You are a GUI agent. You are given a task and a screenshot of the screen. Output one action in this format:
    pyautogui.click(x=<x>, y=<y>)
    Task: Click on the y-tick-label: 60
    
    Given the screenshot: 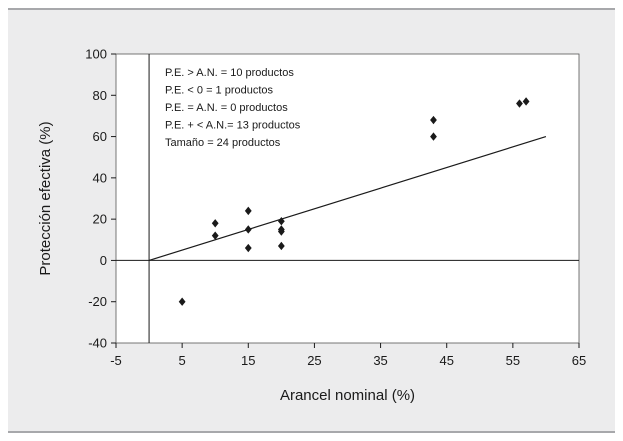 What is the action you would take?
    pyautogui.click(x=100, y=136)
    